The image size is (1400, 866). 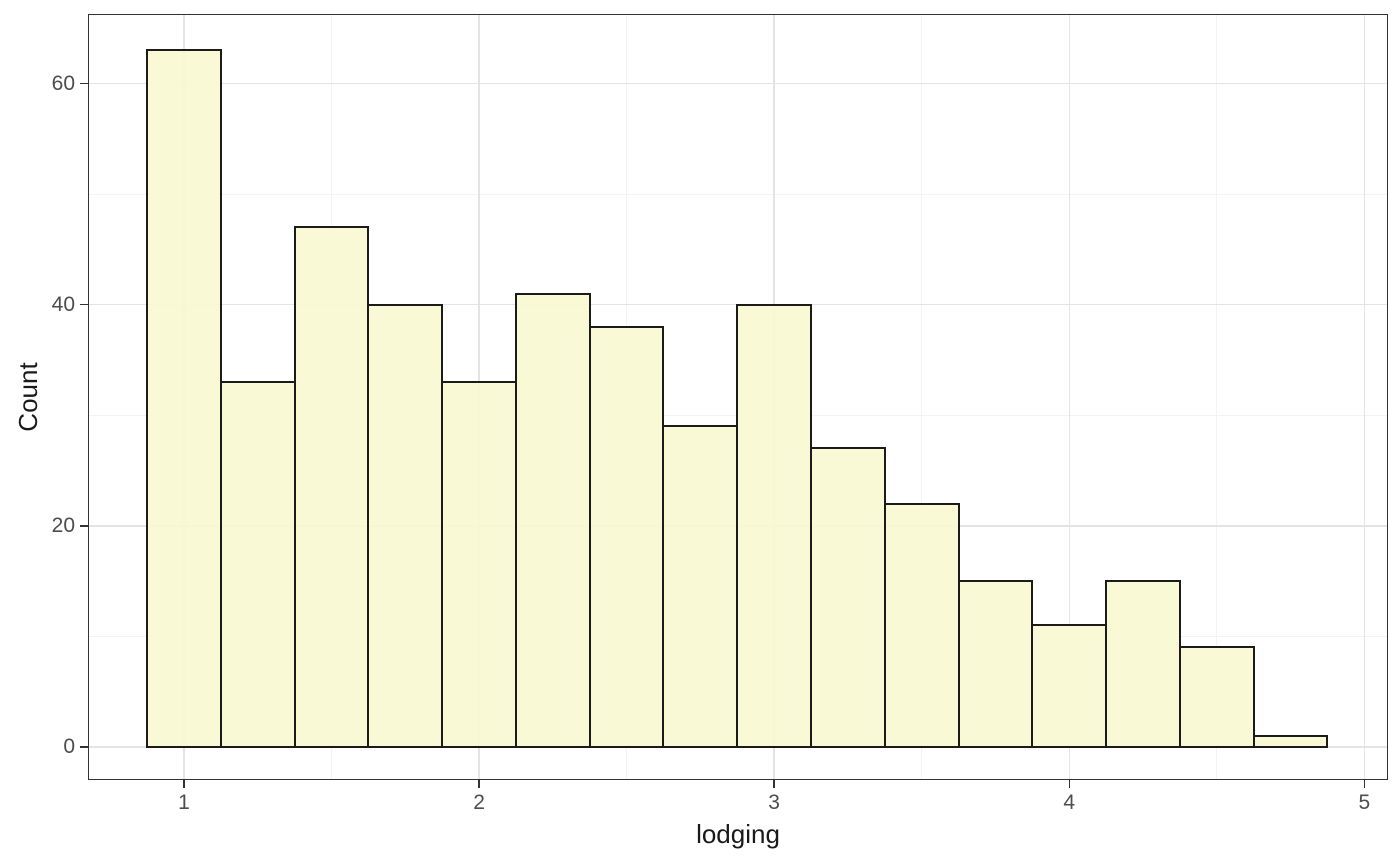 What do you see at coordinates (738, 834) in the screenshot?
I see `x-axis-title: lodging` at bounding box center [738, 834].